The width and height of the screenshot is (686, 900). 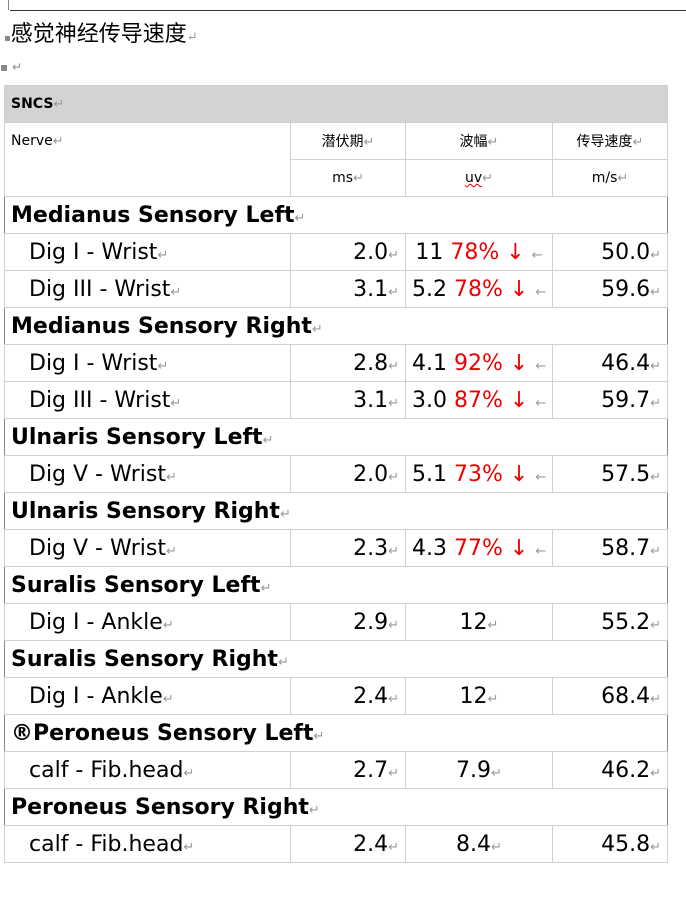 I want to click on table-row: Dig I - Wrist↵ 2.0↵ 11 78% ↓ ← 50.0↵, so click(x=336, y=252).